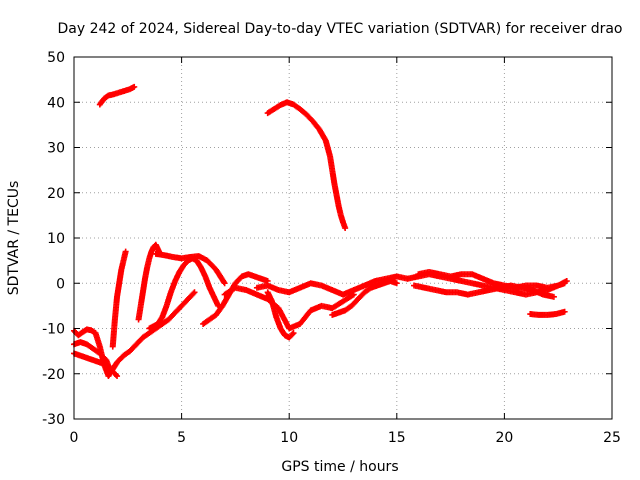 The height and width of the screenshot is (480, 640). I want to click on x-tick-label: 25, so click(612, 438).